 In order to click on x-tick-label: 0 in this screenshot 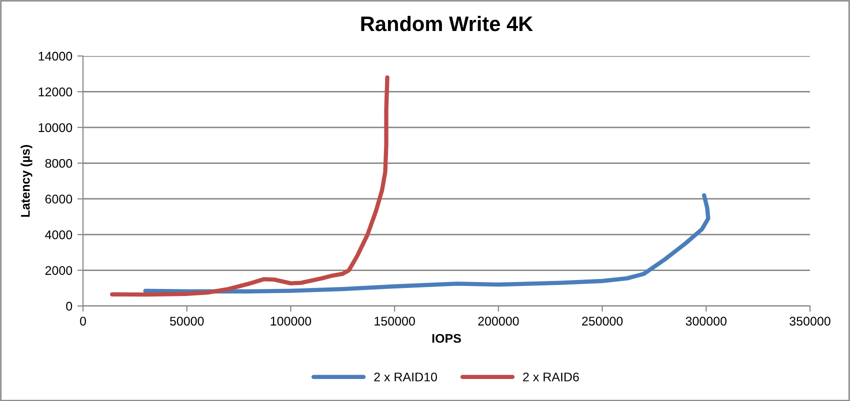, I will do `click(83, 321)`.